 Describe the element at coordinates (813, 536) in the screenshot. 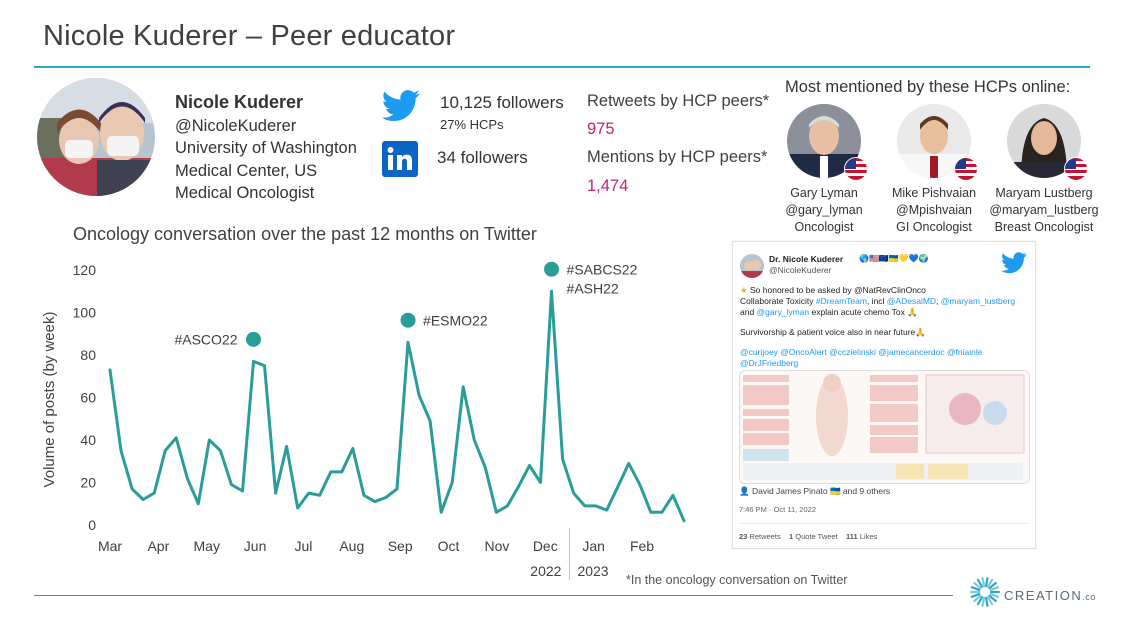

I see `quote-count: 1 Quote Tweet` at that location.